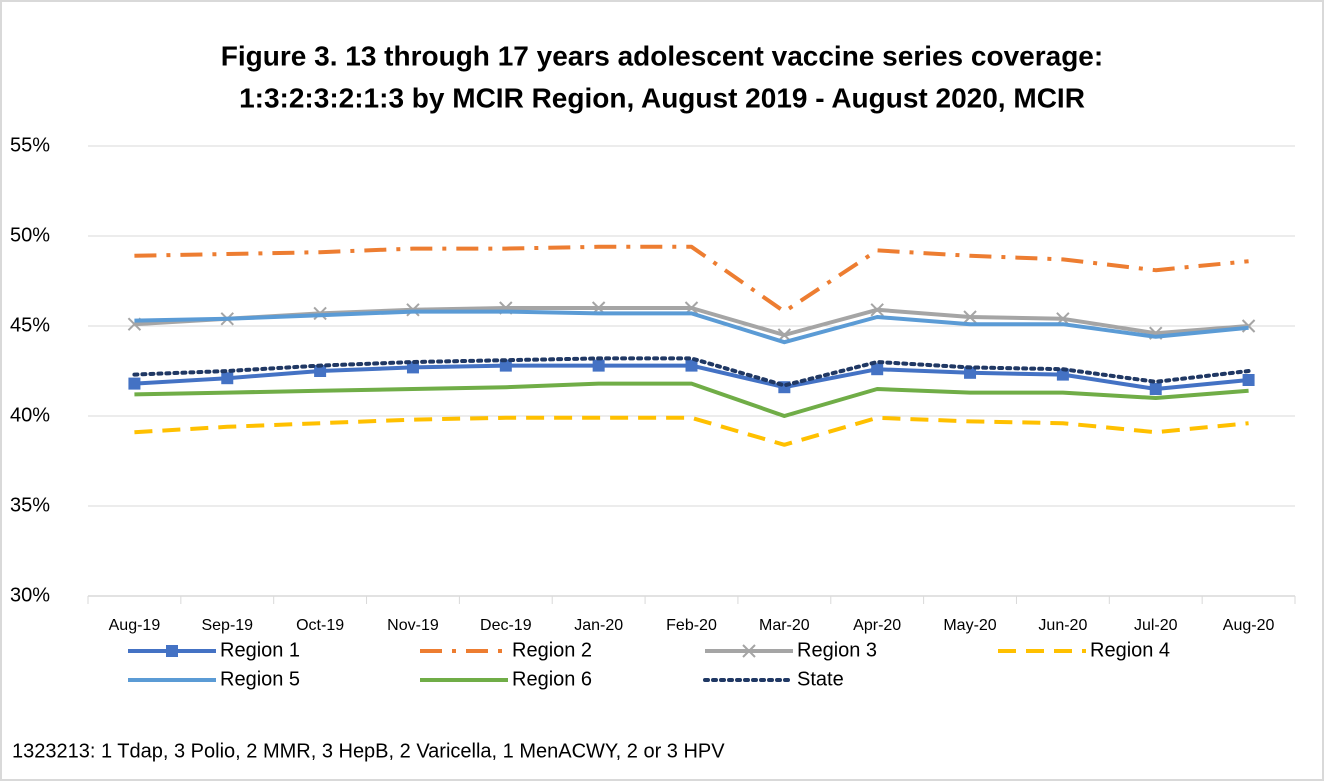 This screenshot has width=1325, height=782. I want to click on legend-label: Region 5, so click(260, 679).